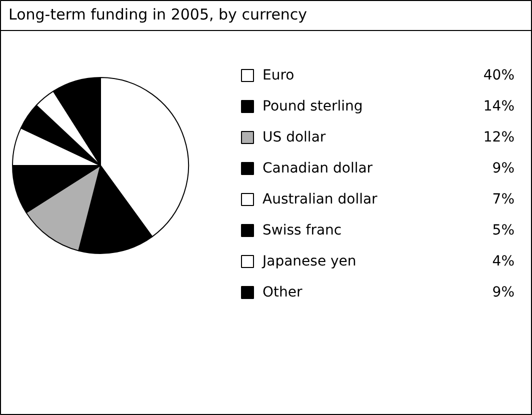 This screenshot has width=532, height=415. I want to click on legend-label: Canadian dollar, so click(317, 168).